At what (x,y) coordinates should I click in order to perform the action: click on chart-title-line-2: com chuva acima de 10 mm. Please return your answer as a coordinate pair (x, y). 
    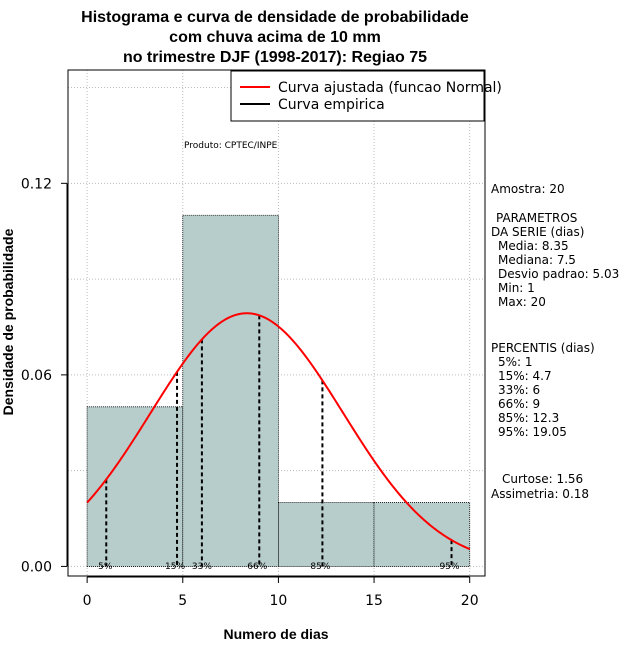
    Looking at the image, I should click on (275, 37).